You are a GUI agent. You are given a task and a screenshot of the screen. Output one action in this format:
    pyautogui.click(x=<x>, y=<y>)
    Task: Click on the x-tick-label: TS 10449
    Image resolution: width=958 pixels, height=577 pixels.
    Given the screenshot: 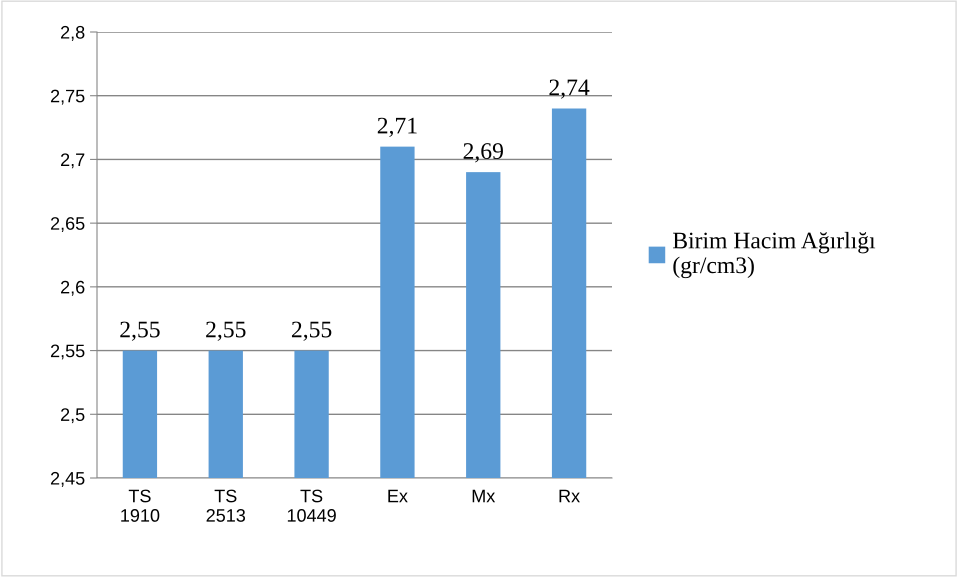 What is the action you would take?
    pyautogui.click(x=312, y=506)
    